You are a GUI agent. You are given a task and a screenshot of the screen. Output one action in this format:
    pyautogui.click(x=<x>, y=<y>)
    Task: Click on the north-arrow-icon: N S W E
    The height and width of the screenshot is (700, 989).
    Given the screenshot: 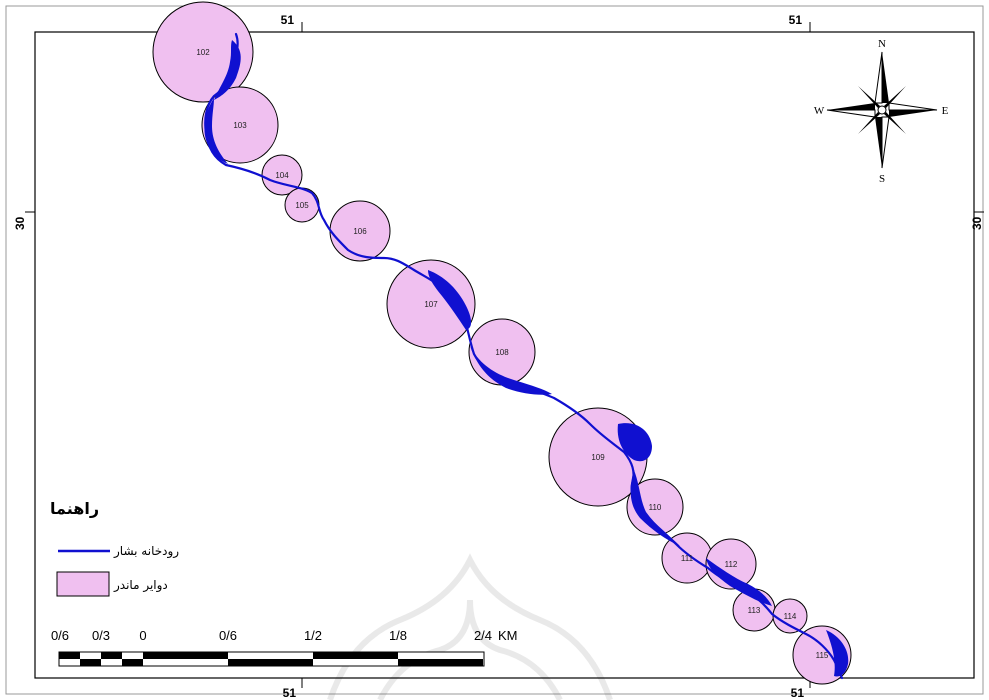 What is the action you would take?
    pyautogui.click(x=881, y=111)
    